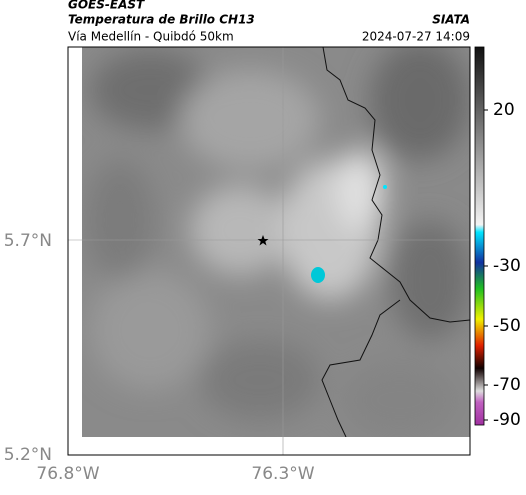  Describe the element at coordinates (282, 474) in the screenshot. I see `lon-label: 76.3°W` at that location.